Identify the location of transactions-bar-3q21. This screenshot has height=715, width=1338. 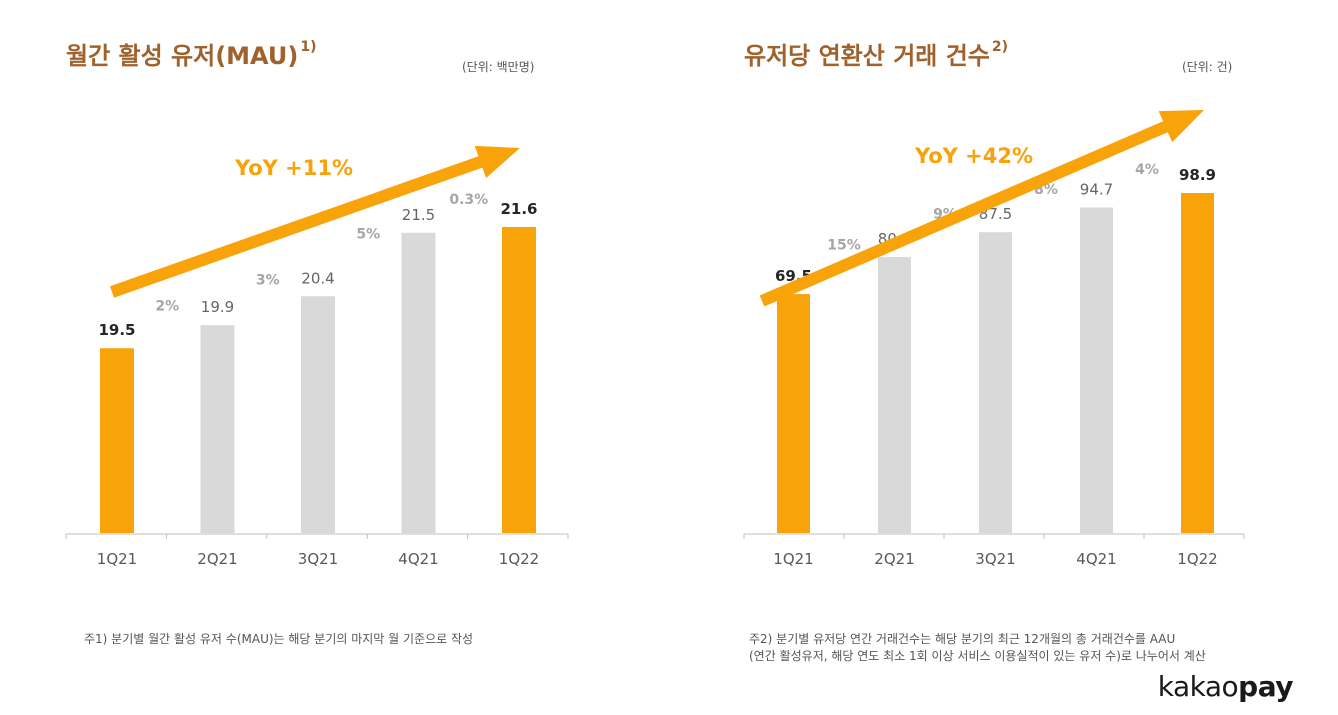
(995, 382).